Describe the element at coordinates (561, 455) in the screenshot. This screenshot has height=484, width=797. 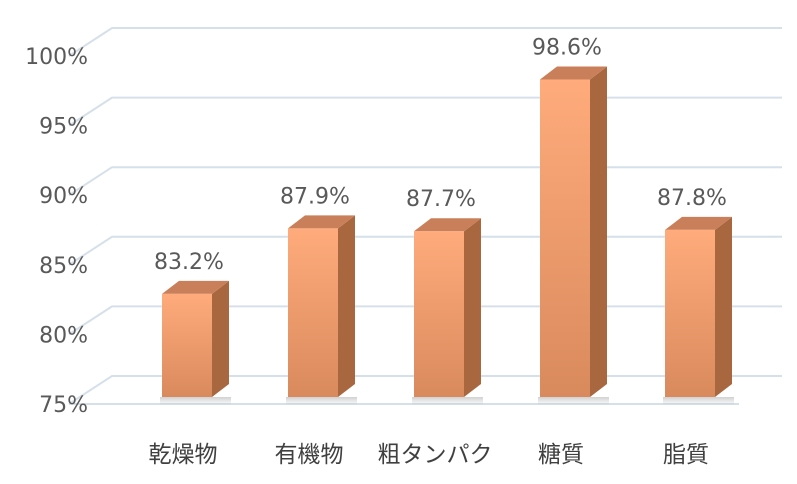
I see `category-label: 糖質` at that location.